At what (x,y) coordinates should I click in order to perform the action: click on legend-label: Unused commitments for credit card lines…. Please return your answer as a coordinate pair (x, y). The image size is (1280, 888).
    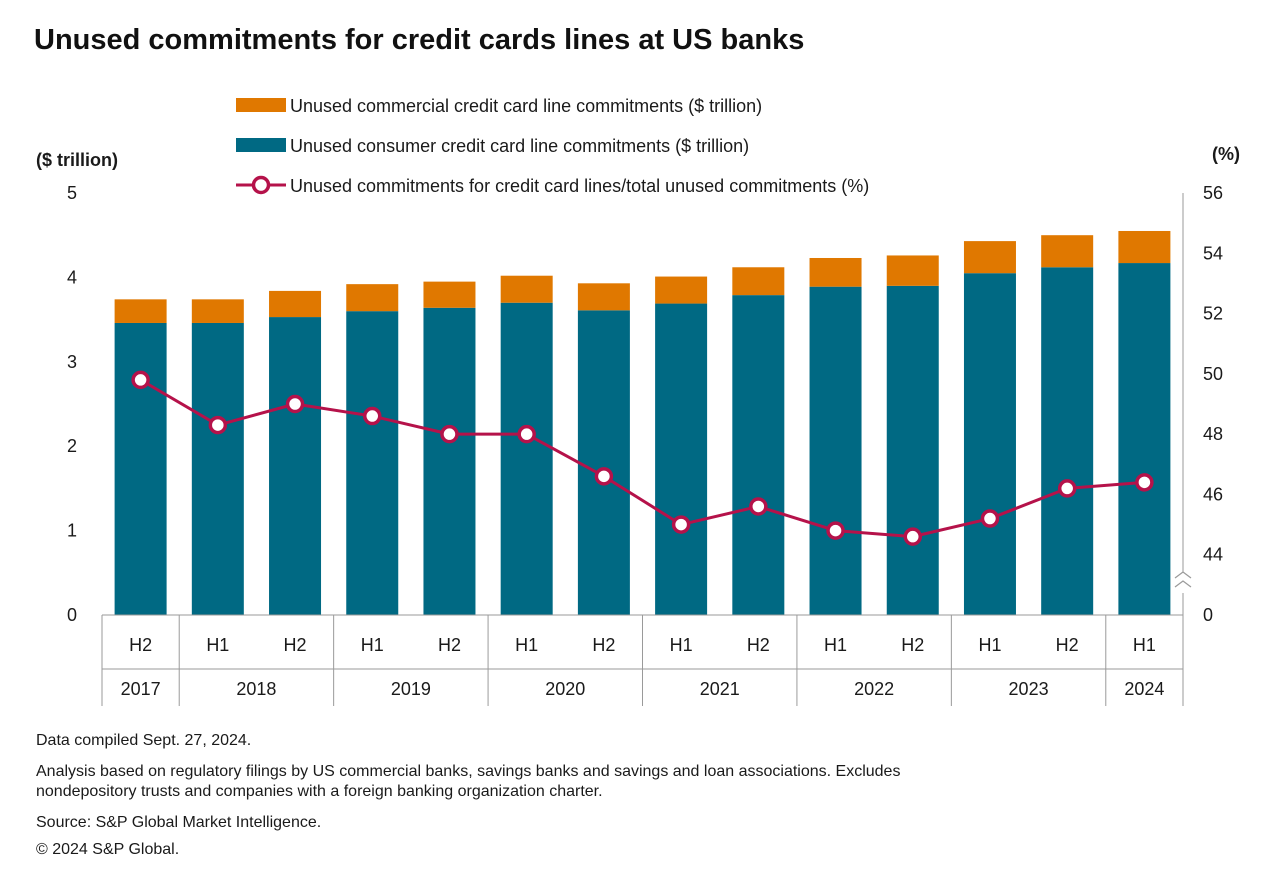
    Looking at the image, I should click on (579, 186).